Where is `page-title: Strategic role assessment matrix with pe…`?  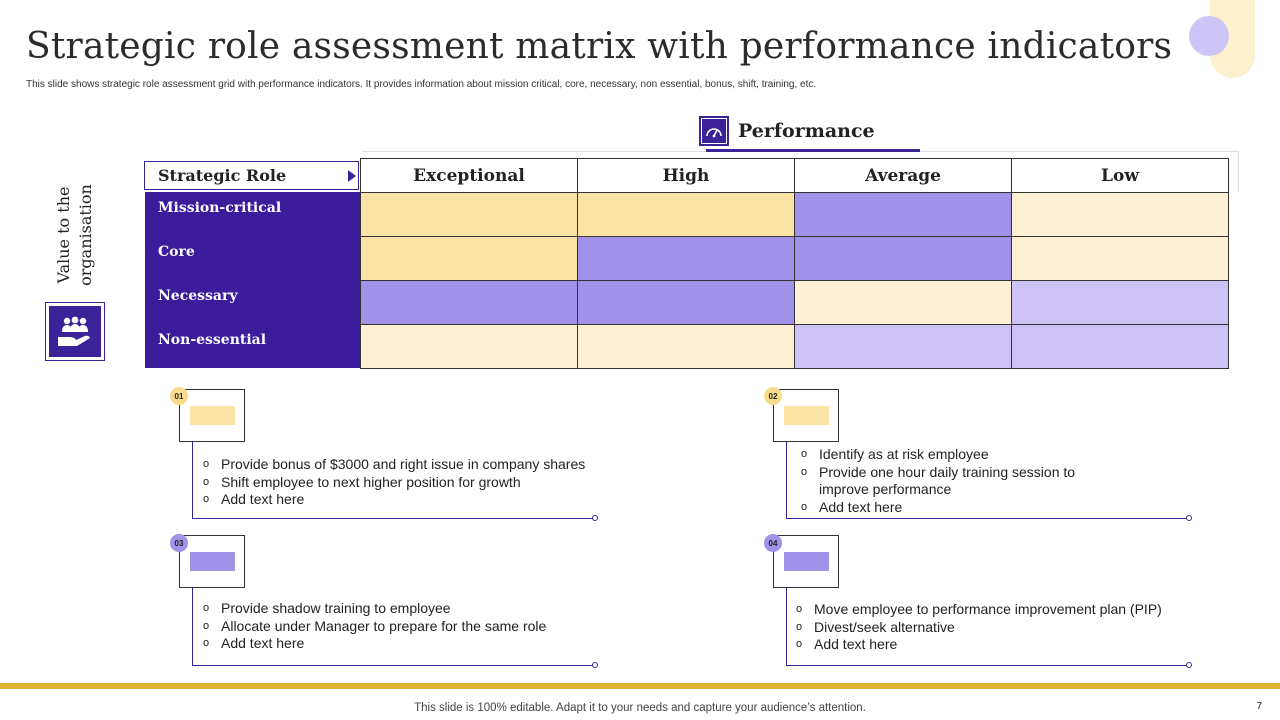
page-title: Strategic role assessment matrix with pe… is located at coordinates (599, 46).